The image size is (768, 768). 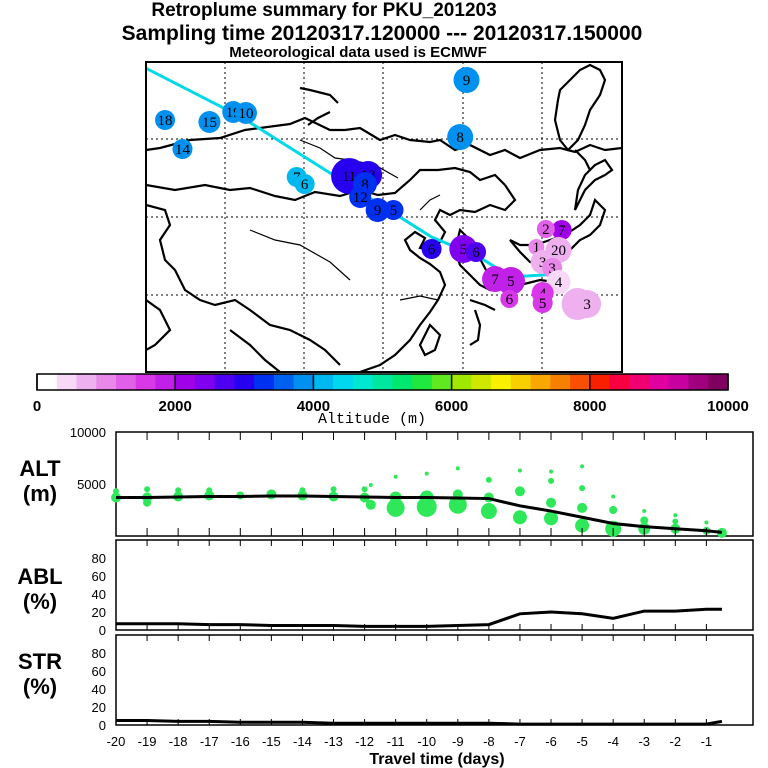 I want to click on alt-y-tick-label: 10000, so click(x=88, y=432).